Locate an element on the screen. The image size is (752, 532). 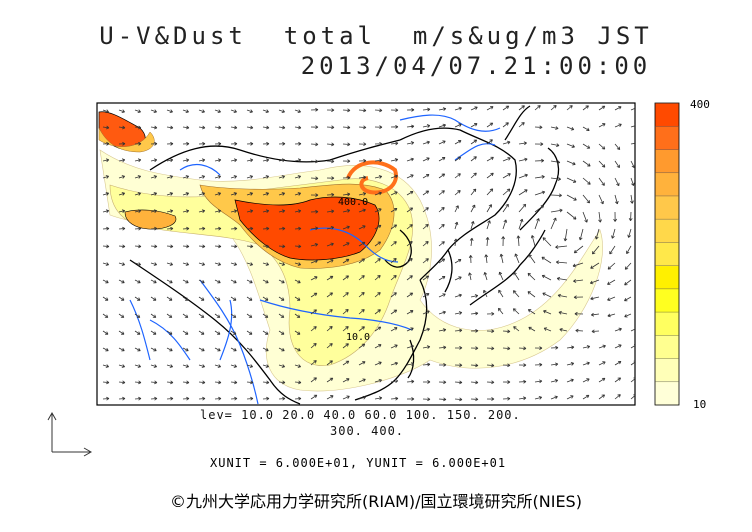
colorbar-max-label: 400 is located at coordinates (700, 104).